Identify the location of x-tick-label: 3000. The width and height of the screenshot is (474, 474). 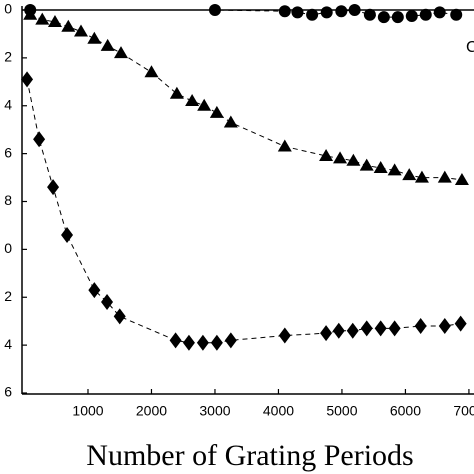
(214, 411).